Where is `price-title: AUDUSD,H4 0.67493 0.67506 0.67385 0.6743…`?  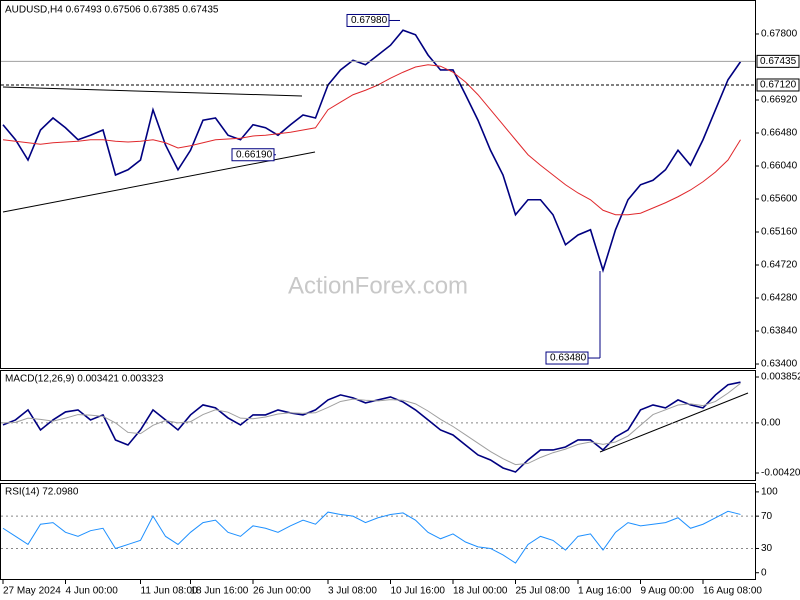
price-title: AUDUSD,H4 0.67493 0.67506 0.67385 0.6743… is located at coordinates (112, 10).